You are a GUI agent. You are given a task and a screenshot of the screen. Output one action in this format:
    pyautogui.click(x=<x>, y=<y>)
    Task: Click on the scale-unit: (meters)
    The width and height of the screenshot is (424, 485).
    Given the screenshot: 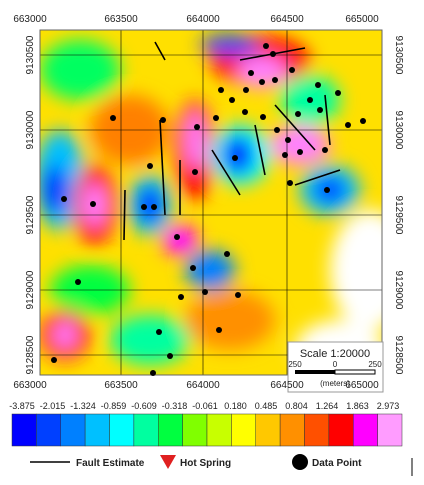 What is the action you would take?
    pyautogui.click(x=335, y=383)
    